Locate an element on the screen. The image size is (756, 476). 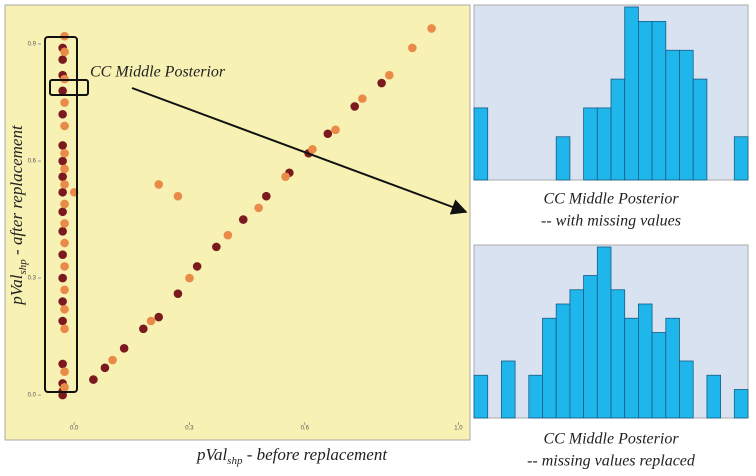
x-tick-label: 0.3 is located at coordinates (189, 429).